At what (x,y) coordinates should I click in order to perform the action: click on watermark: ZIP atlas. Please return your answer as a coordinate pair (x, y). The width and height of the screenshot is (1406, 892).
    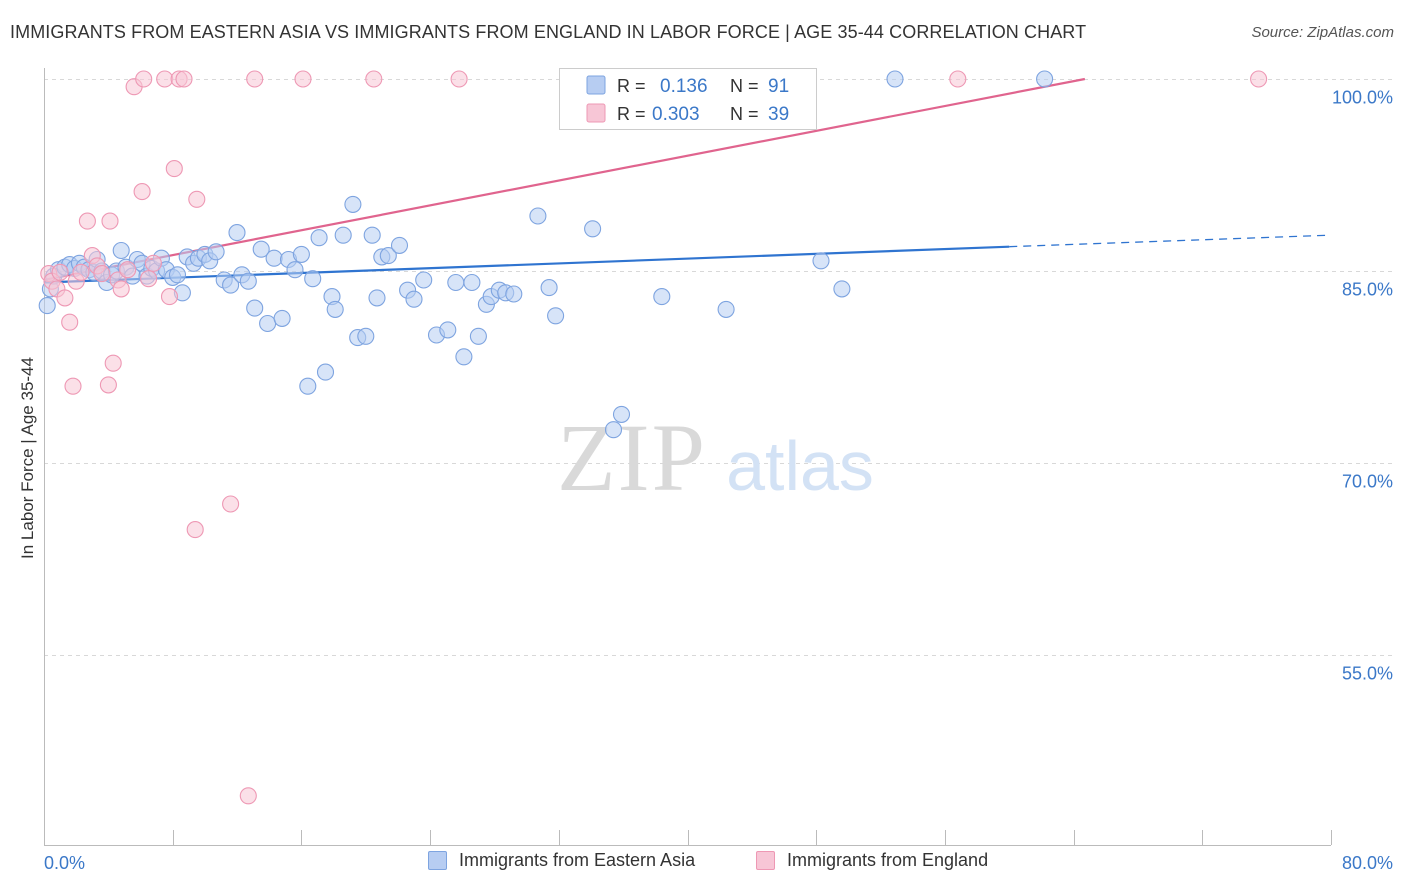
    Looking at the image, I should click on (715, 457).